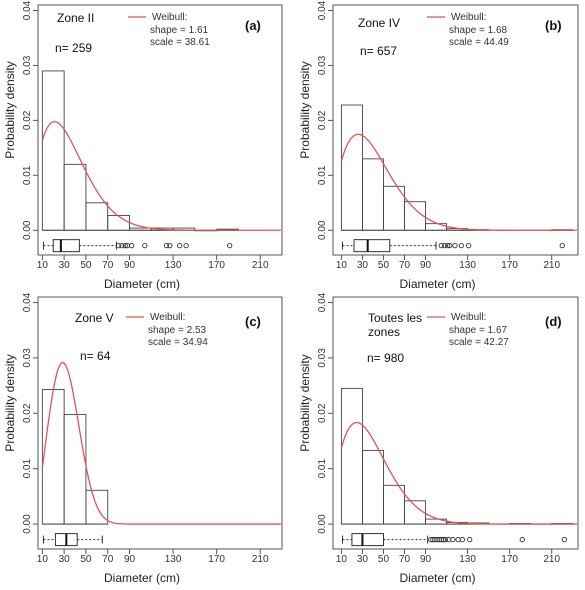 This screenshot has height=590, width=585. Describe the element at coordinates (180, 42) in the screenshot. I see `legend-scale: scale = 38.61` at that location.